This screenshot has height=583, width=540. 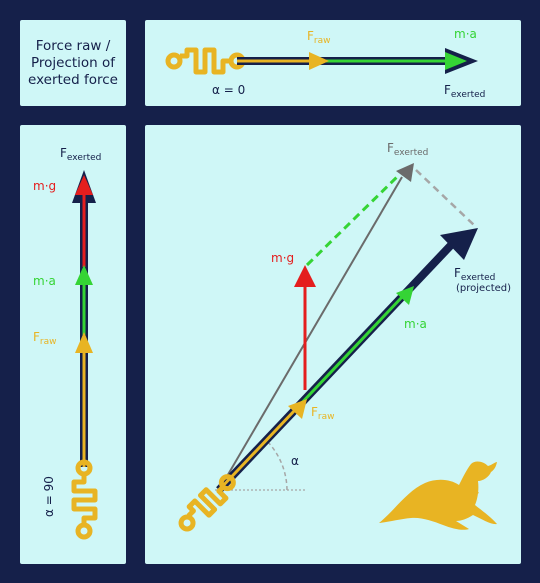 I want to click on title-line-2: Projection of, so click(x=73, y=63).